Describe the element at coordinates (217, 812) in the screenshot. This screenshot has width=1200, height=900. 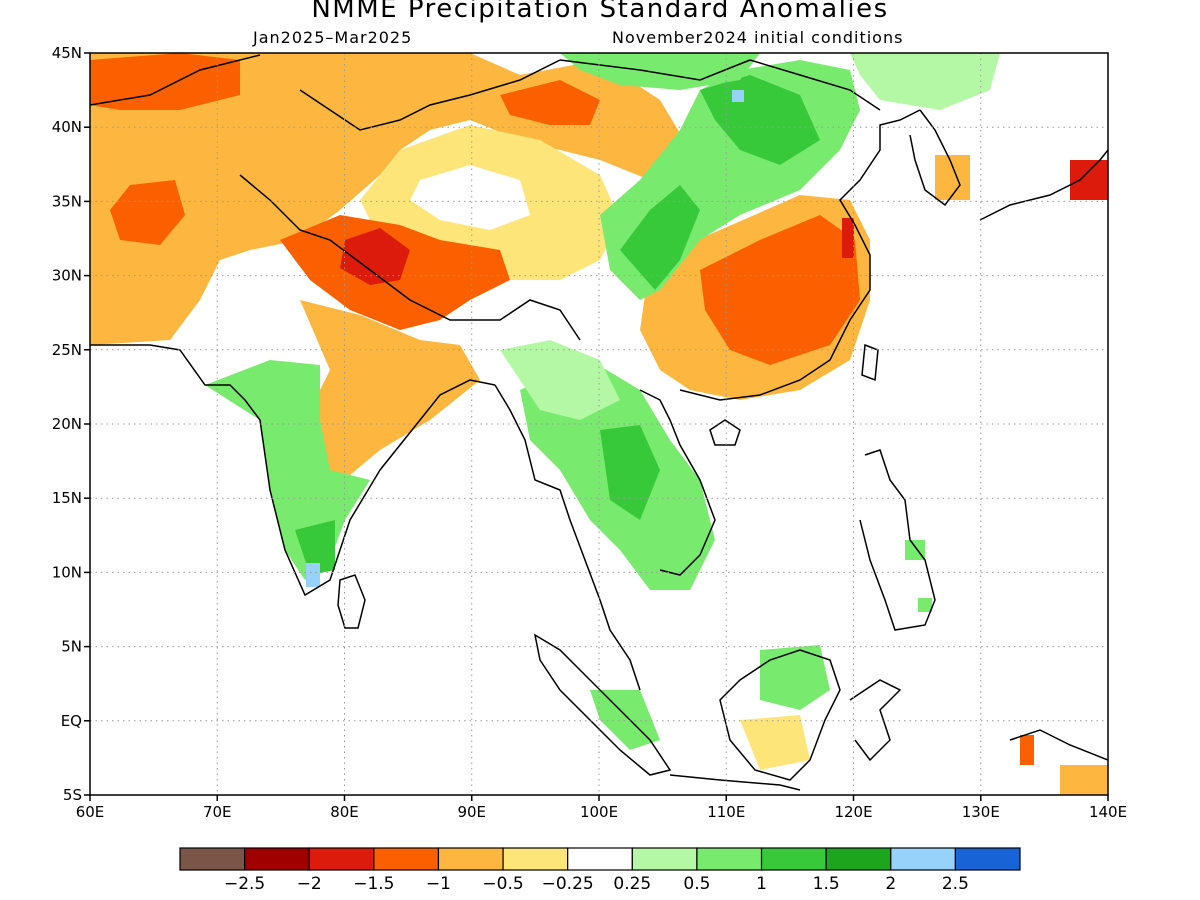
I see `tick-label-lon: 70E` at that location.